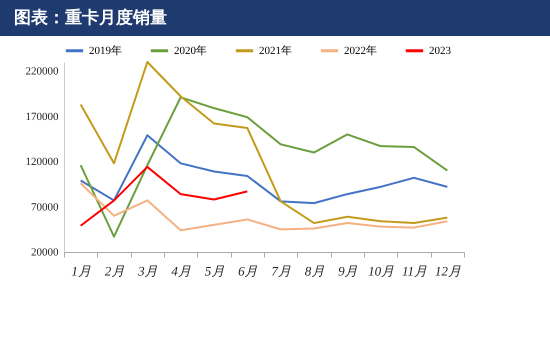 The width and height of the screenshot is (550, 346). What do you see at coordinates (45, 252) in the screenshot?
I see `y-tick-label: 20000` at bounding box center [45, 252].